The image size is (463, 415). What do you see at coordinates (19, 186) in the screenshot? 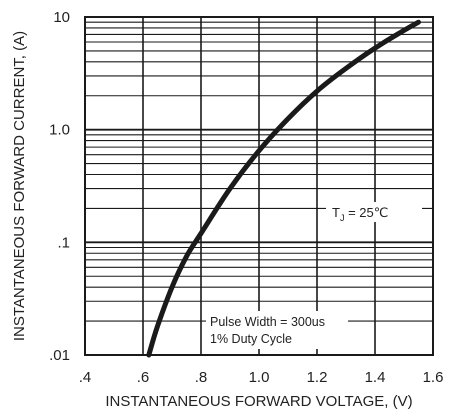
I see `y-axis-label: INSTANTANEOUS FORWARD CURRENT, (A)` at bounding box center [19, 186].